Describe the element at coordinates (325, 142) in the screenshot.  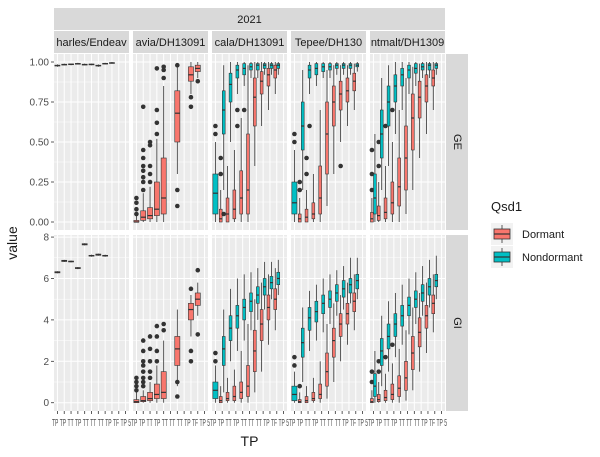
I see `panel-GE-col3` at that location.